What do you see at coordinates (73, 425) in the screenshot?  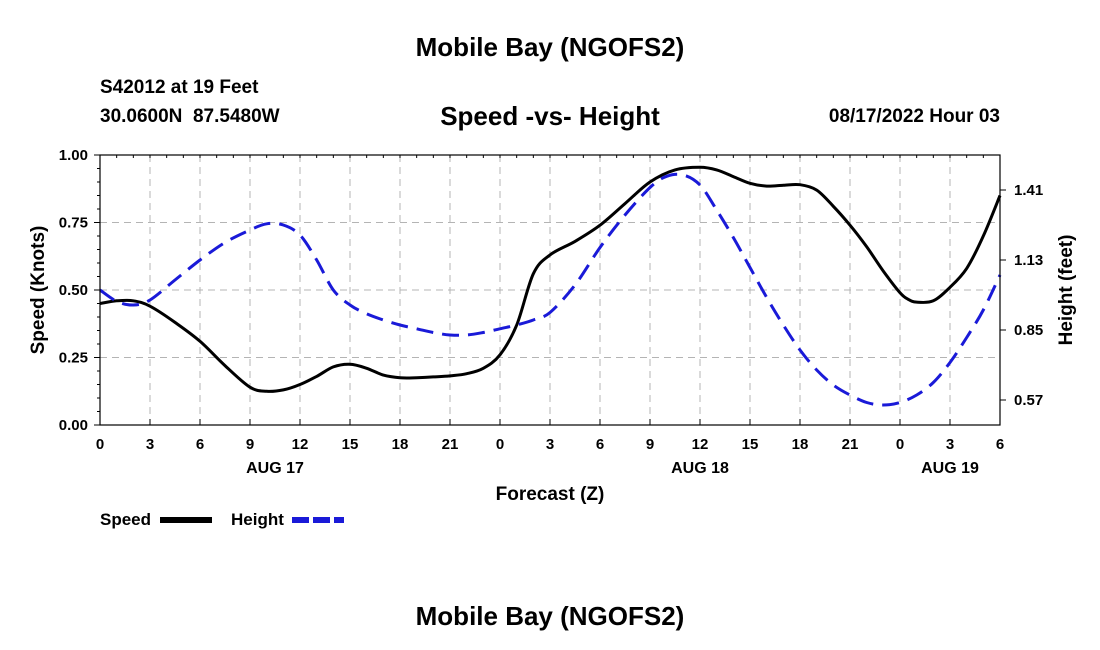 I see `y-tick-label: 0.00` at bounding box center [73, 425].